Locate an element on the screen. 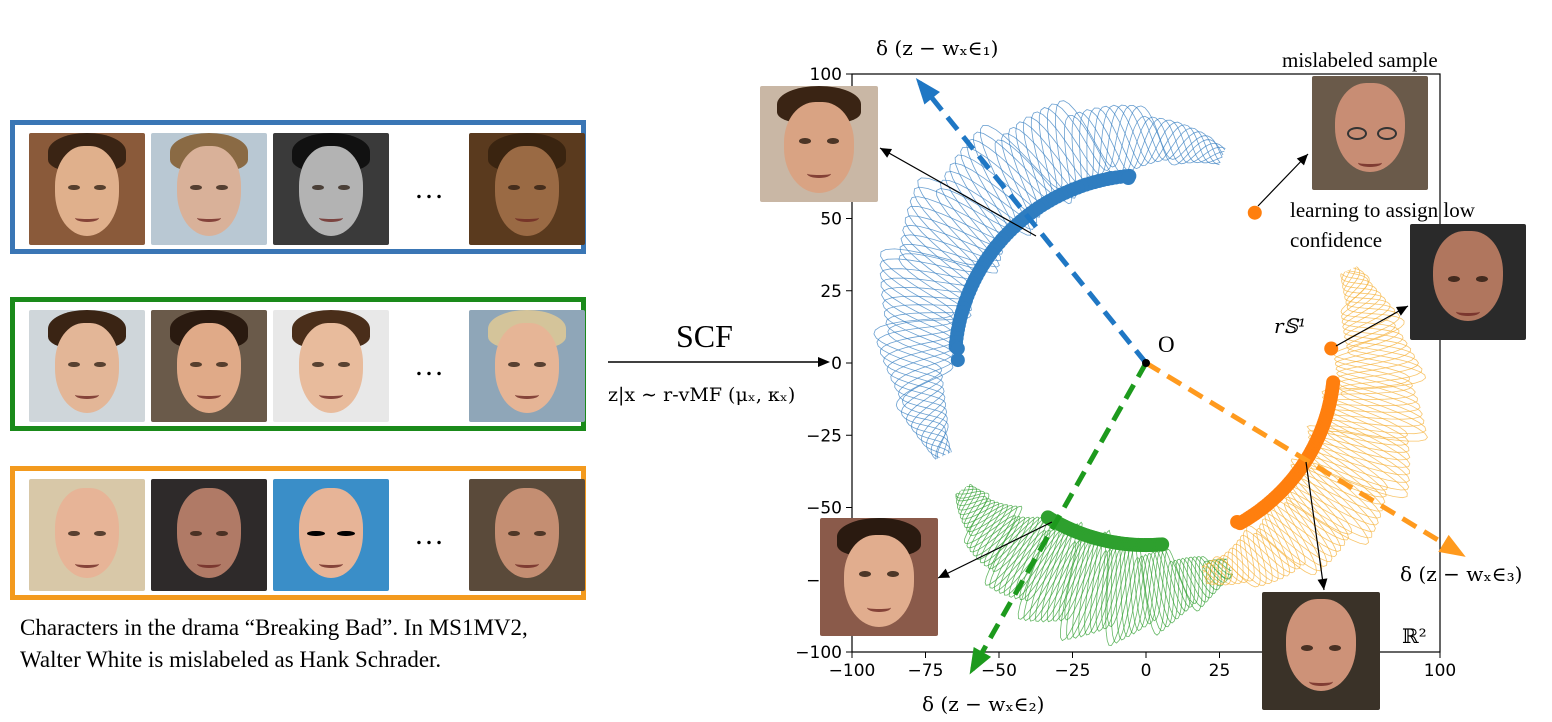 The height and width of the screenshot is (722, 1552). thumb-blue-sample is located at coordinates (819, 144).